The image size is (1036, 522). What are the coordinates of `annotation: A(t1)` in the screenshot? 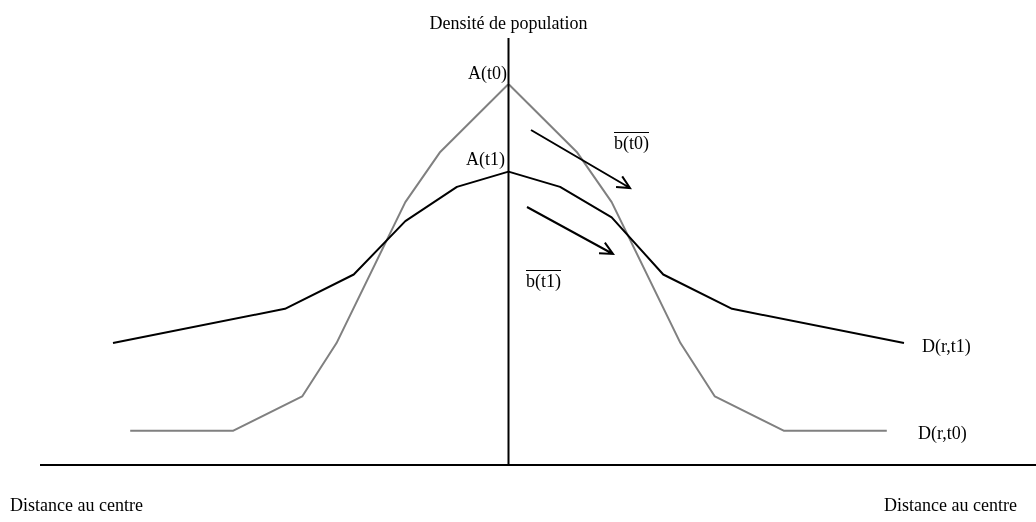 It's located at (485, 159).